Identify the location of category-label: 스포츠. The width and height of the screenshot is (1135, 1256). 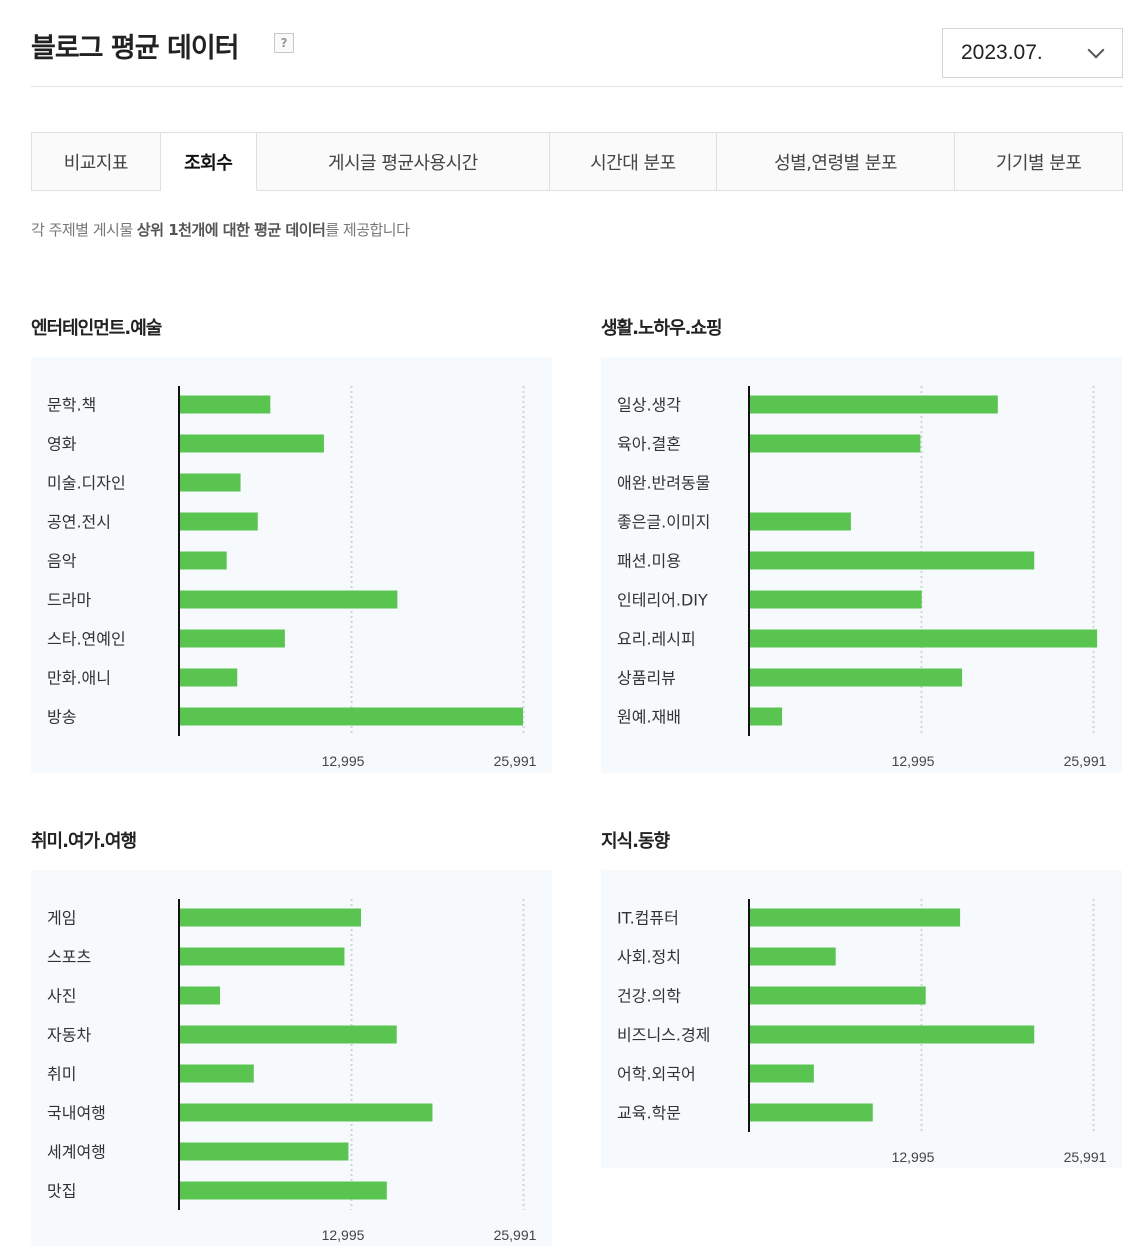
(69, 957).